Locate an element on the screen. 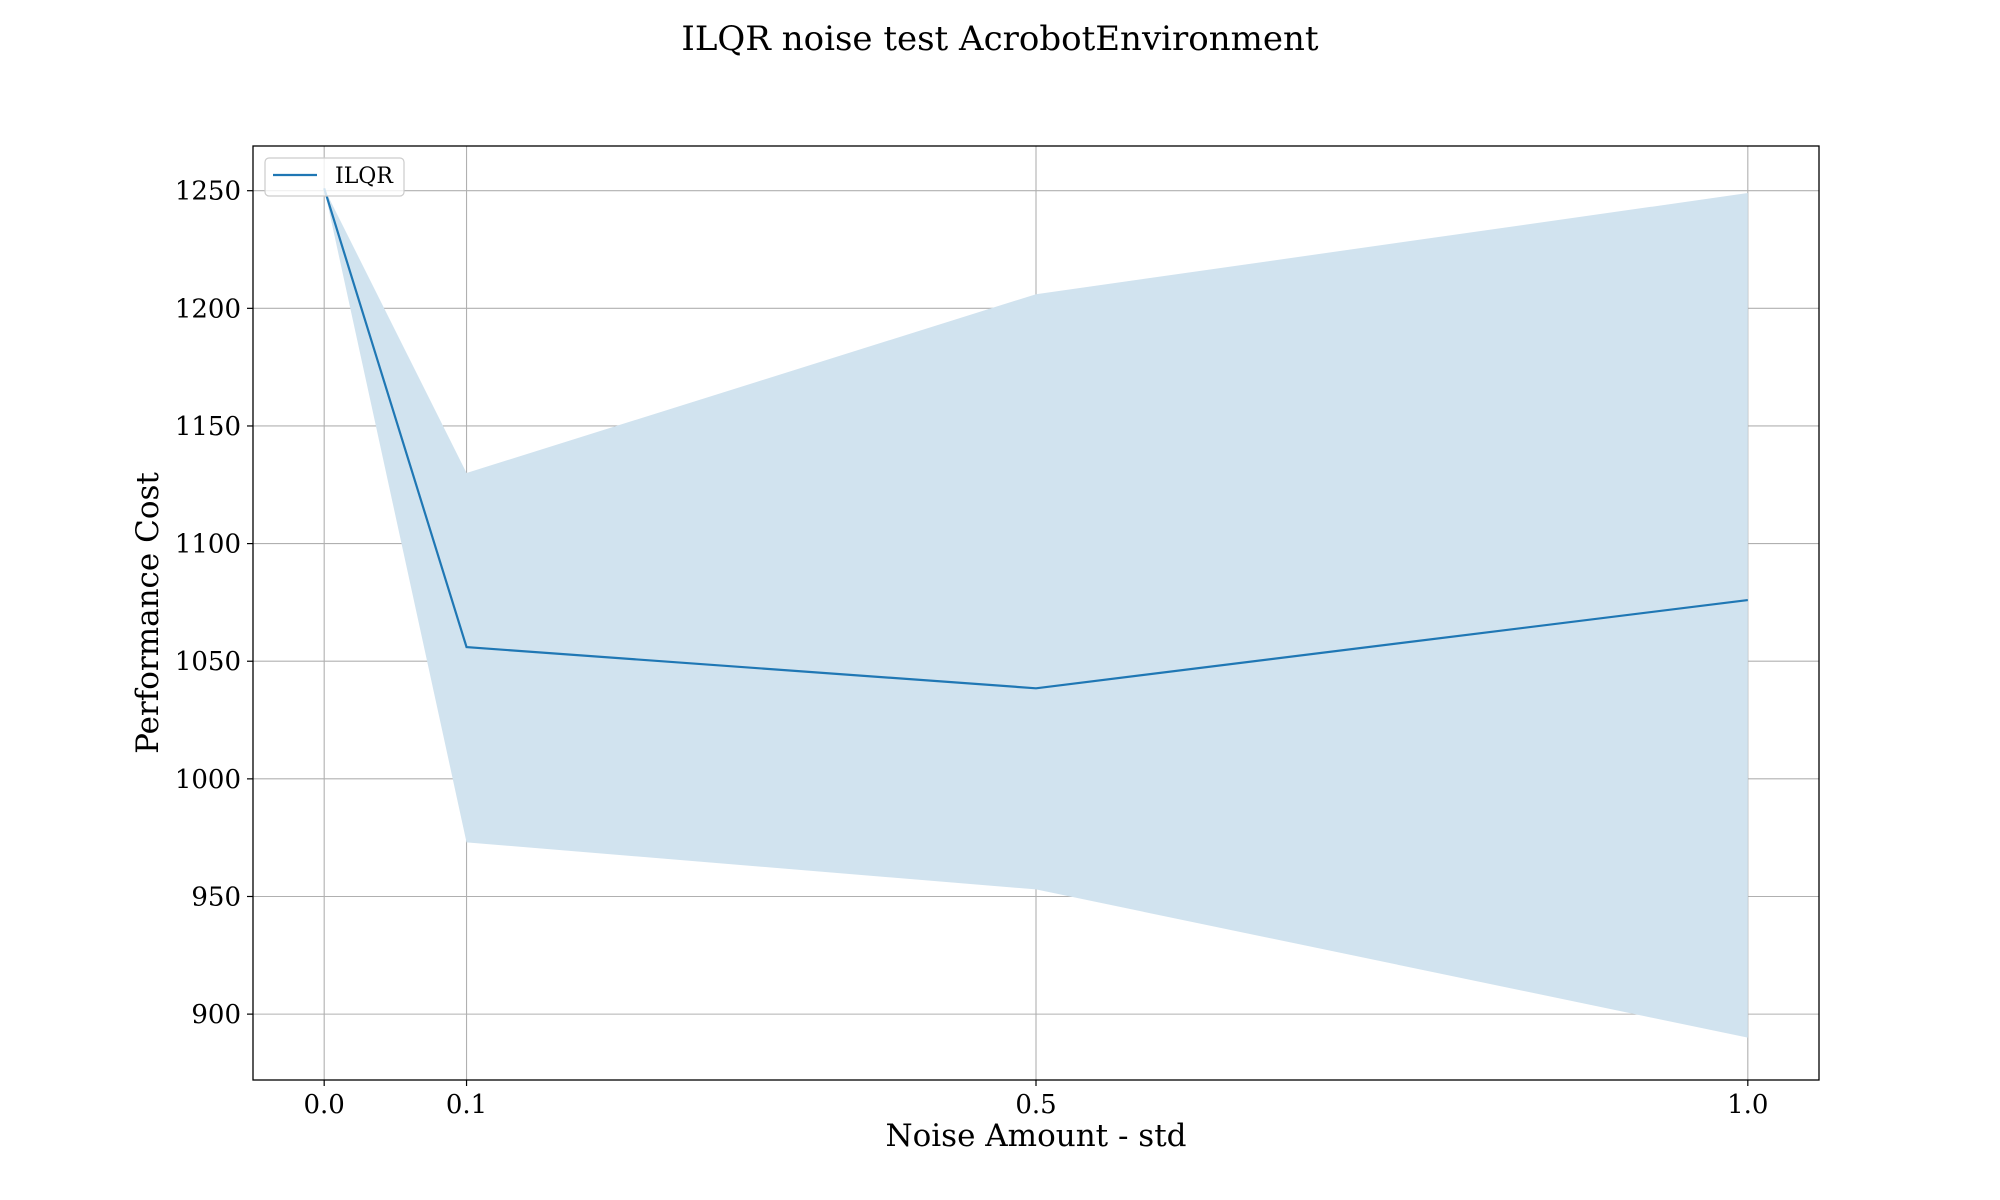  y-tick-label-4: 1100 is located at coordinates (208, 545).